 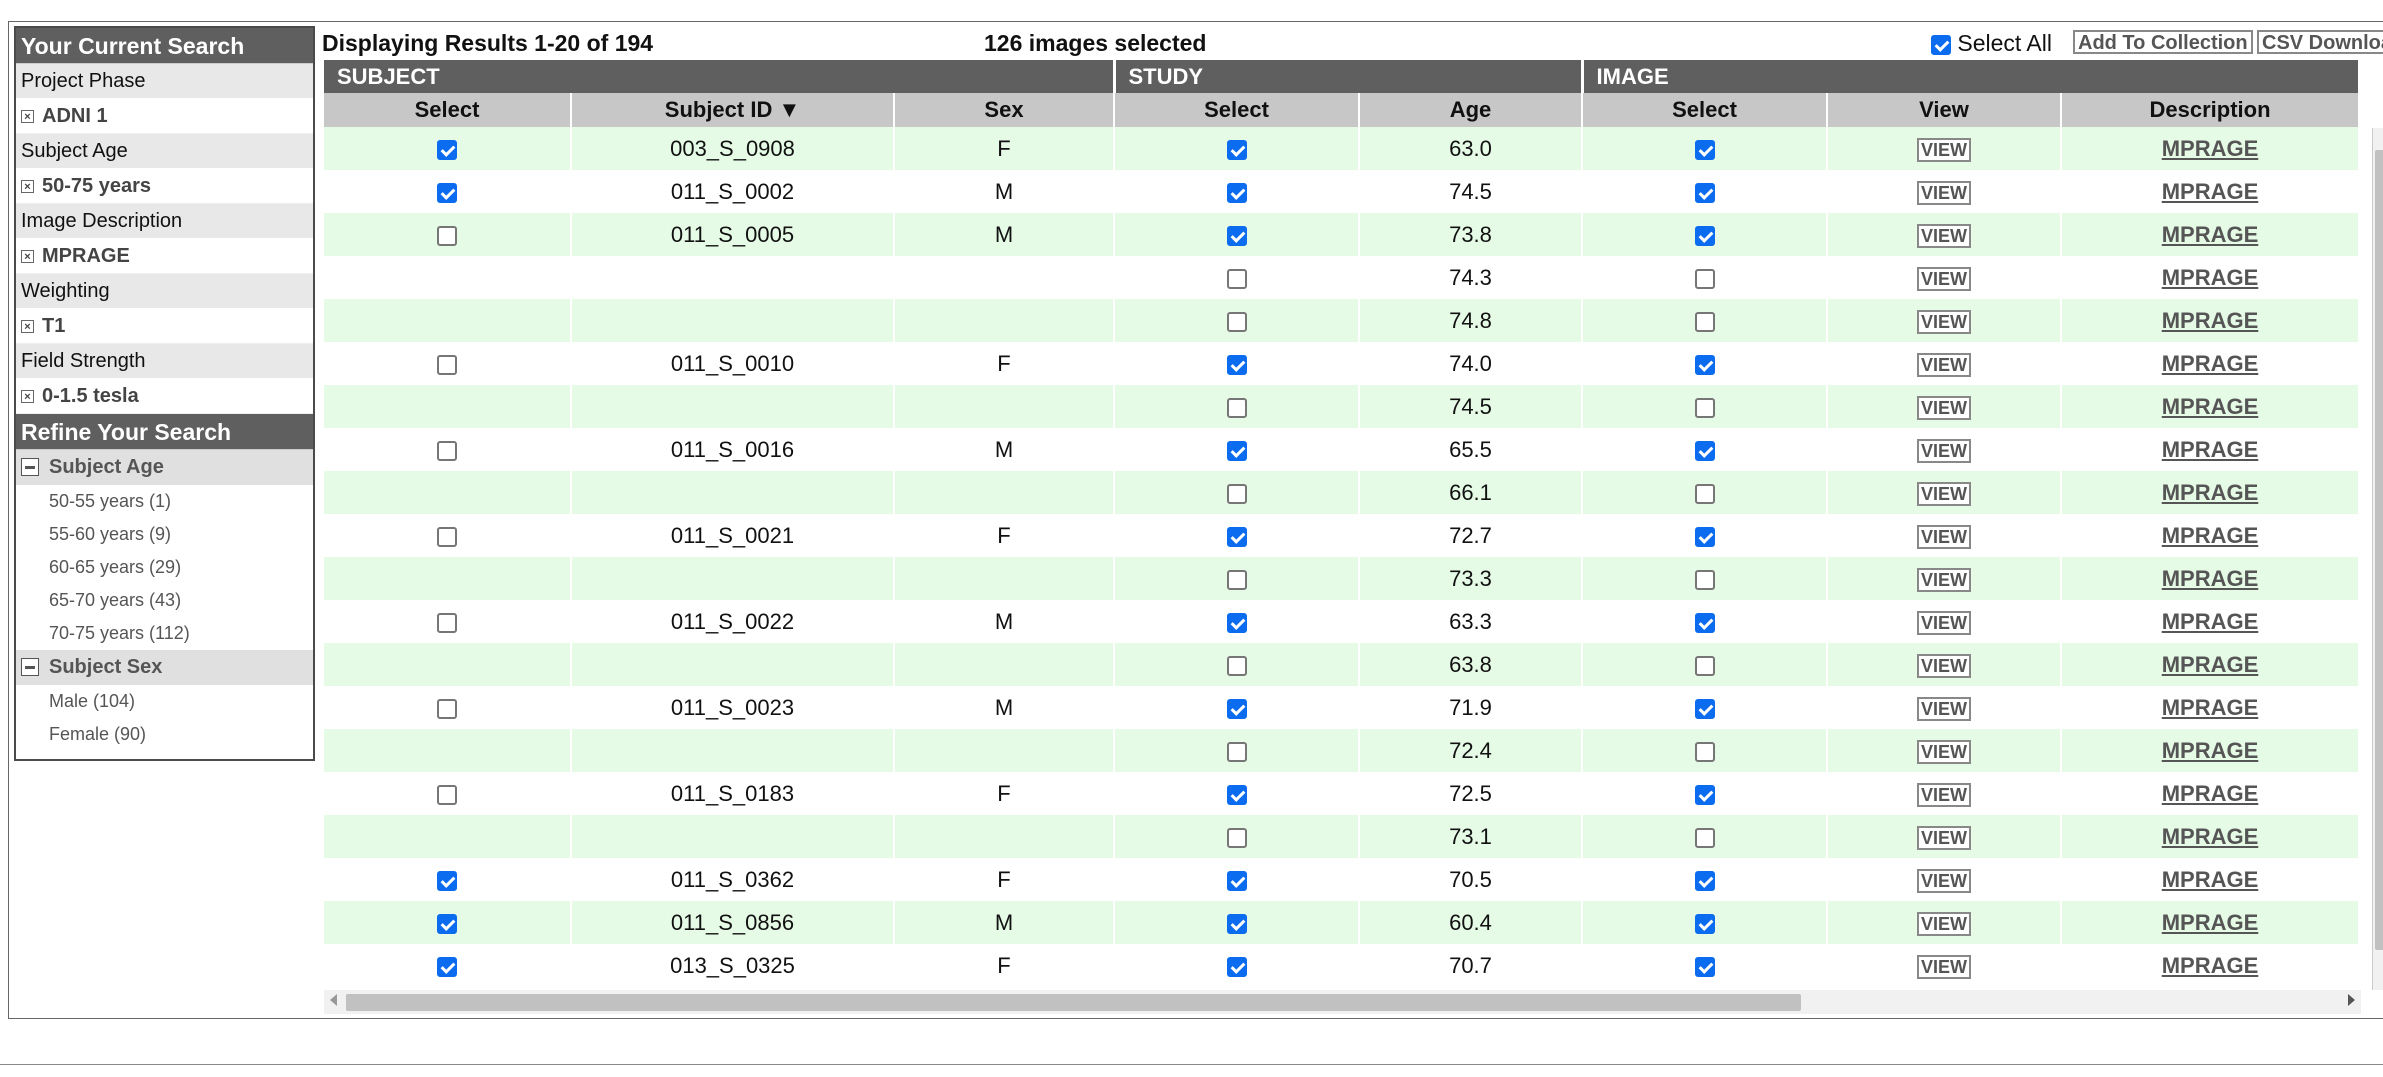 What do you see at coordinates (2320, 42) in the screenshot?
I see `csv-download-button: CSV Download` at bounding box center [2320, 42].